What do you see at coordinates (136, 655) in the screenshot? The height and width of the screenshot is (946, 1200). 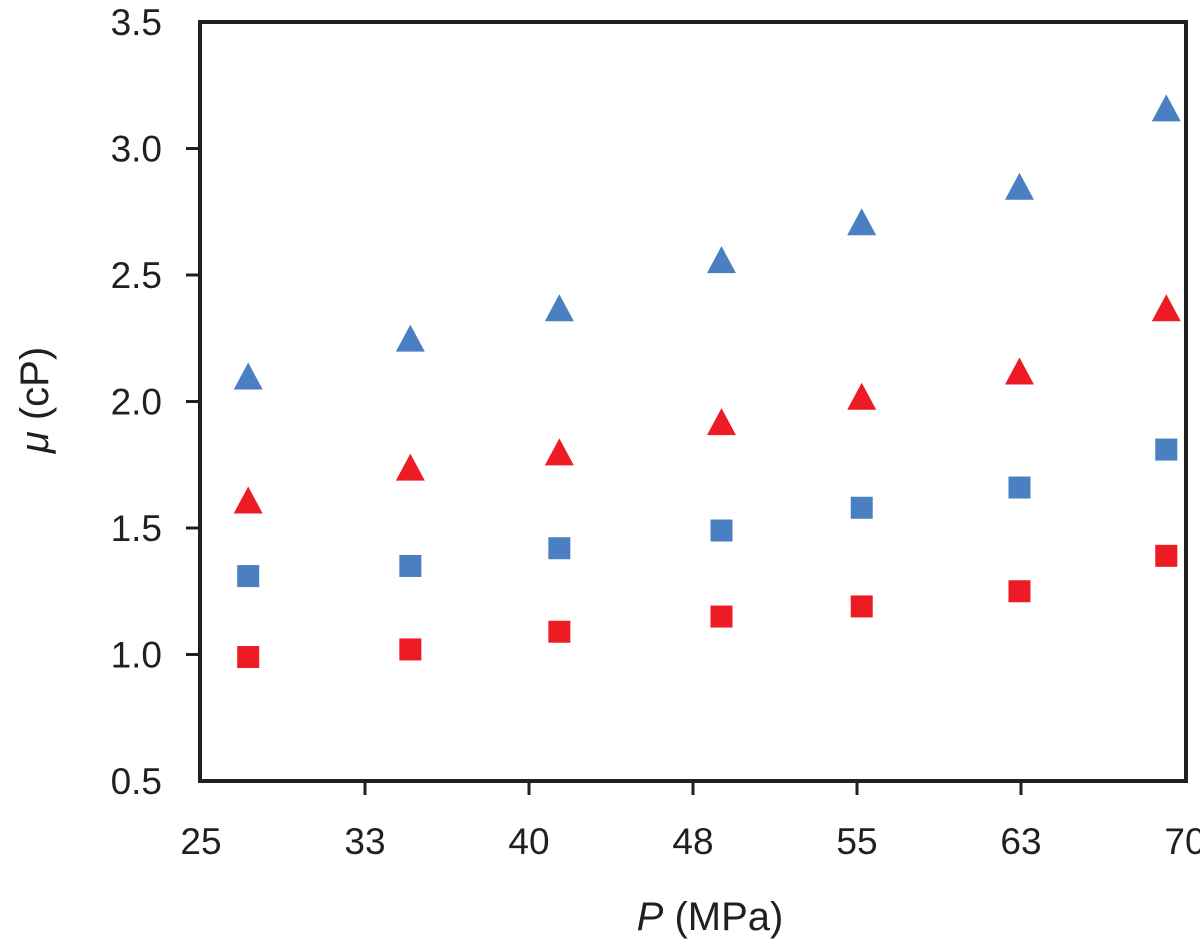 I see `y-tick-label: 1.0` at bounding box center [136, 655].